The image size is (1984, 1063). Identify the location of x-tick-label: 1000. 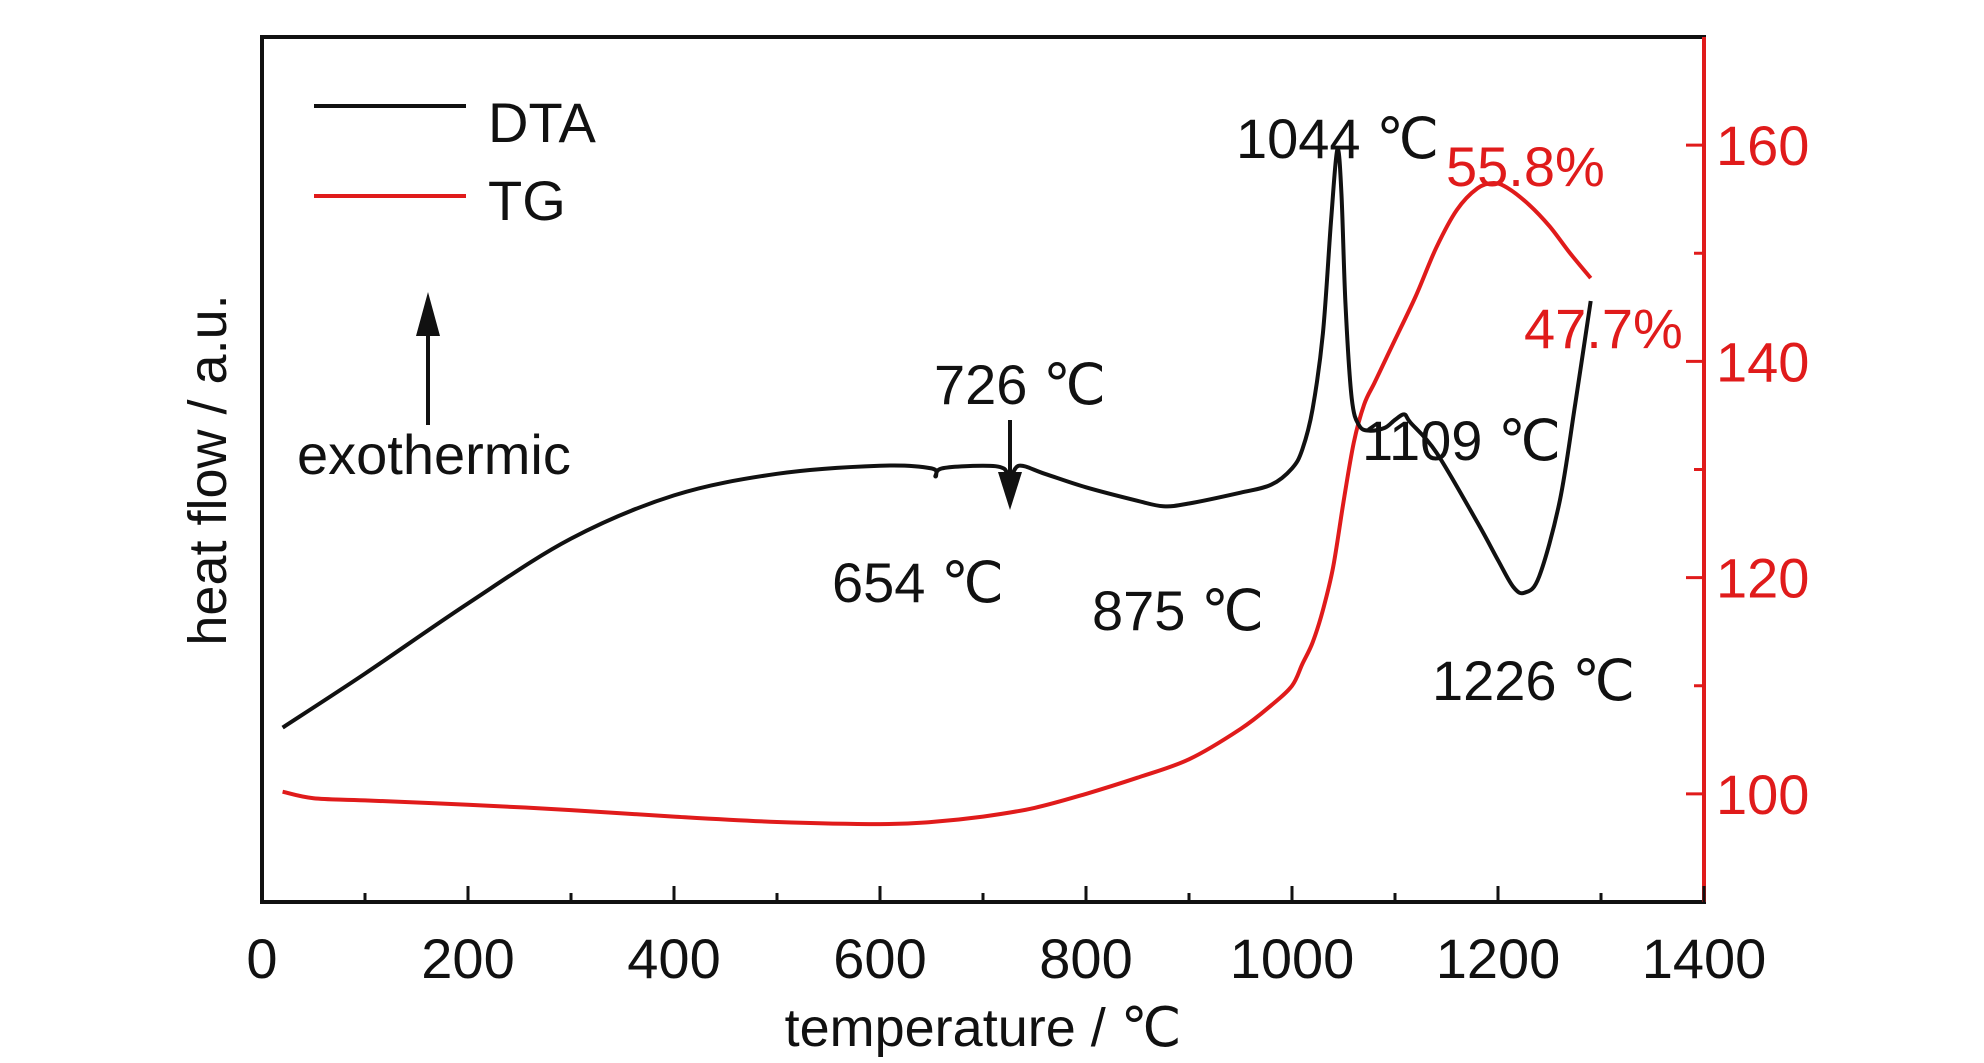
(1292, 958).